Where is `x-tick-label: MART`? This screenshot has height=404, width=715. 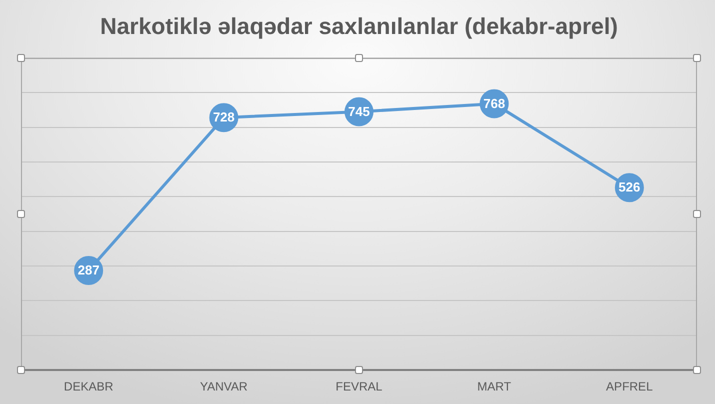 x-tick-label: MART is located at coordinates (494, 387).